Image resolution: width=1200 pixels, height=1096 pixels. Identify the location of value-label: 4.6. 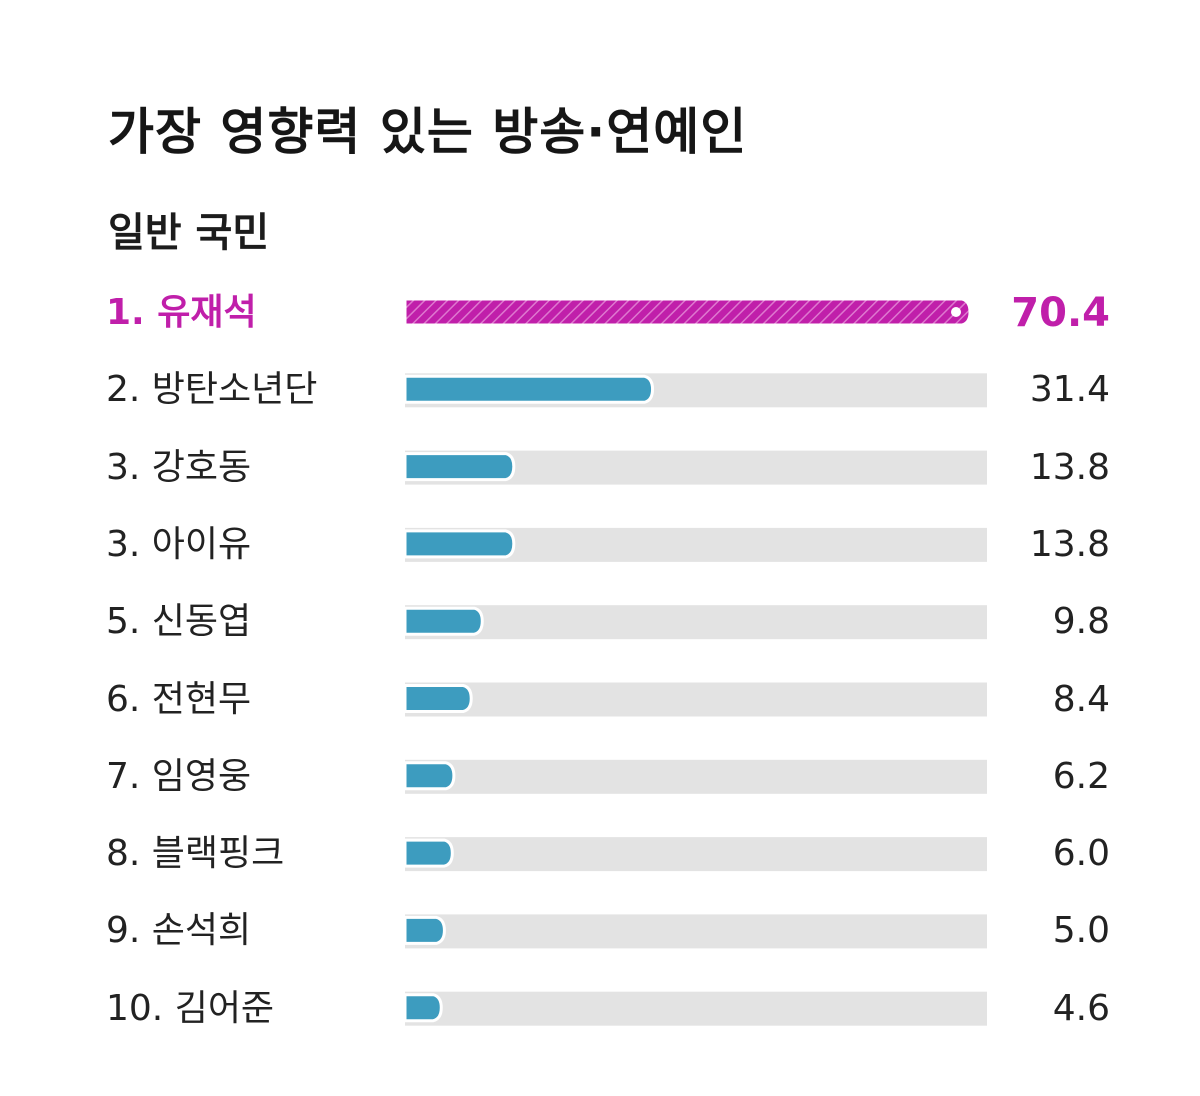
(1081, 1008).